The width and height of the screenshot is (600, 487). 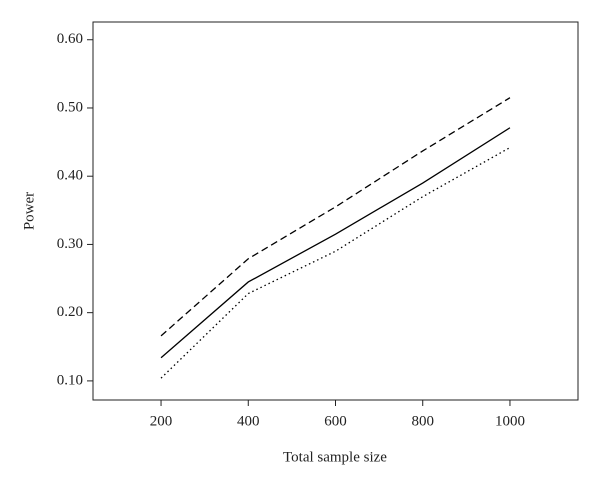 What do you see at coordinates (510, 421) in the screenshot?
I see `x-tick-label: 1000` at bounding box center [510, 421].